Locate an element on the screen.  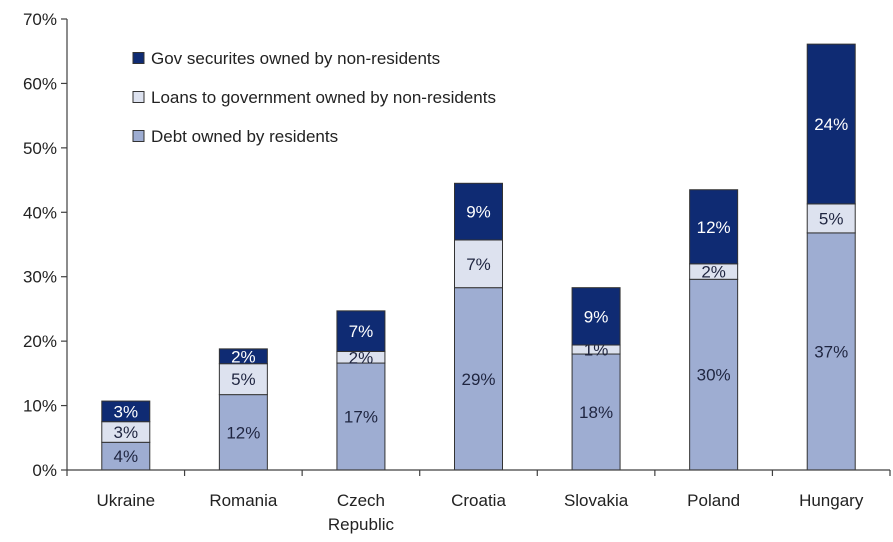
legend-label: Debt owned by residents is located at coordinates (244, 136).